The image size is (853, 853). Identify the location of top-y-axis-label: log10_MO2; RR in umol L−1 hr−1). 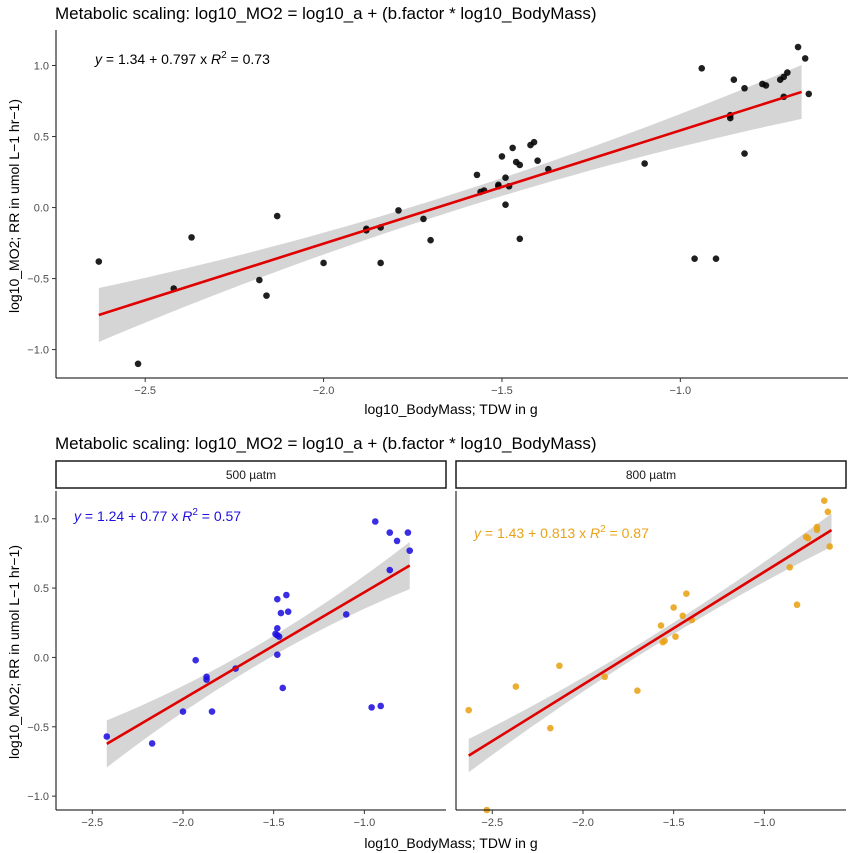
(14, 206).